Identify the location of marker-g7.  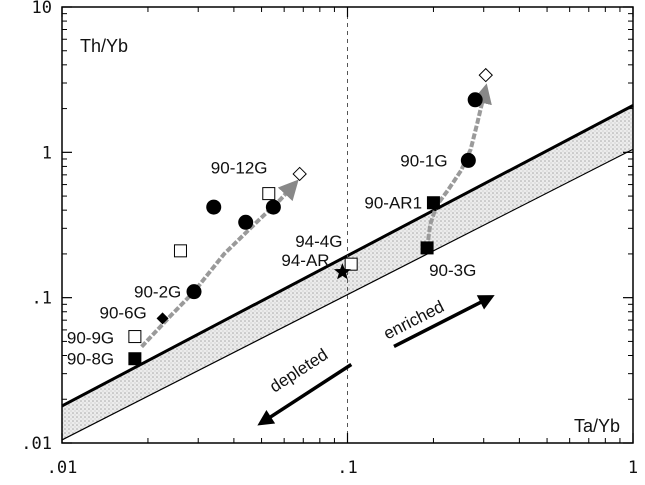
(485, 75).